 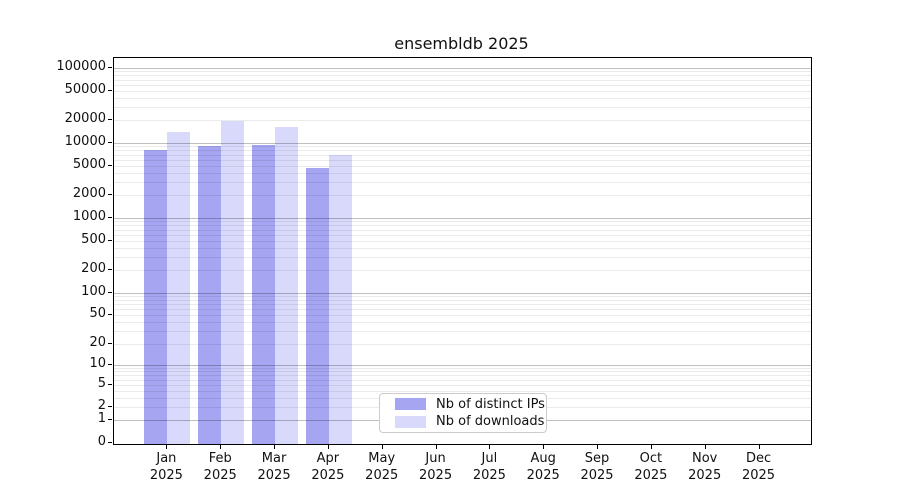 I want to click on x-tick-label-dec: Dec 2025, so click(x=759, y=467).